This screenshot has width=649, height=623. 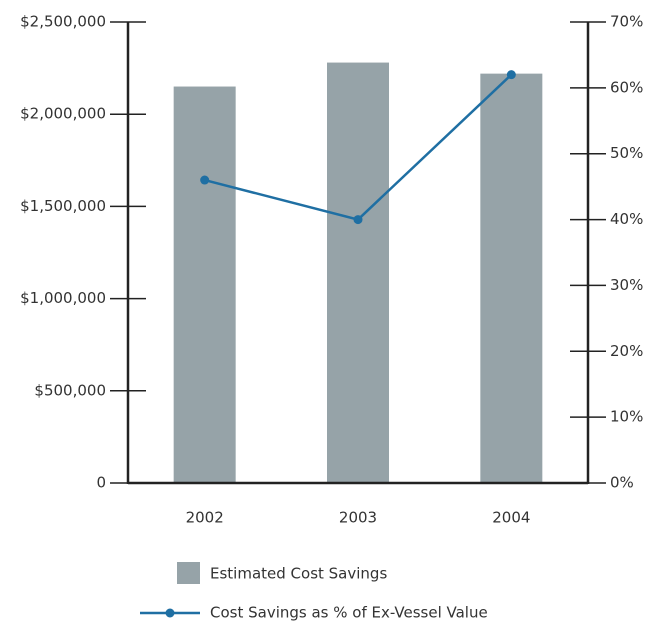 What do you see at coordinates (626, 219) in the screenshot?
I see `y2-tick-label: 40%` at bounding box center [626, 219].